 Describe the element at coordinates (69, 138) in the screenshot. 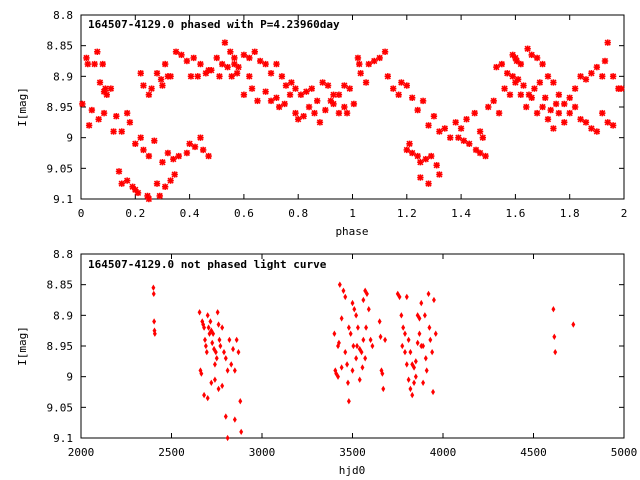

I see `y-tick-label-phased-4: 9` at that location.